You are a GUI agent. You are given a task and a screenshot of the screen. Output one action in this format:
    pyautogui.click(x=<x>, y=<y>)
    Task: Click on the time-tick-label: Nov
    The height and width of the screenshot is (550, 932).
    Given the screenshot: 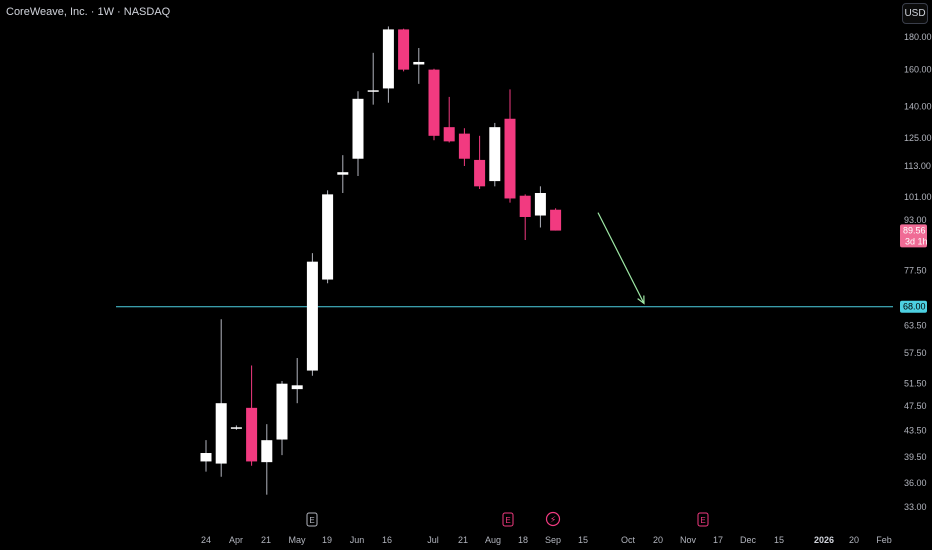 What is the action you would take?
    pyautogui.click(x=688, y=540)
    